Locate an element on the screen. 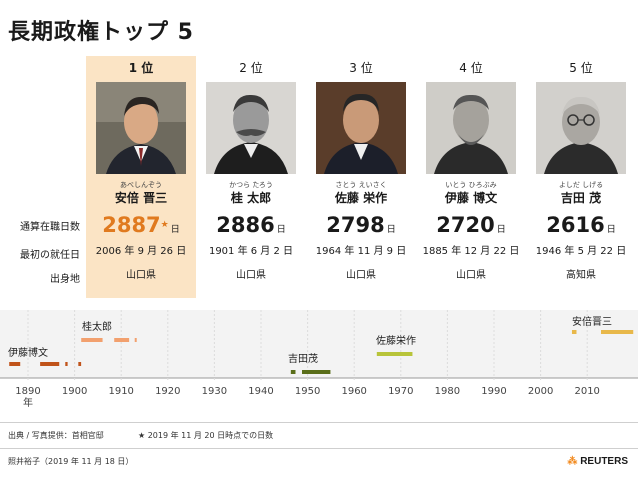  reuters-dots-icon: ⁂ is located at coordinates (572, 461).